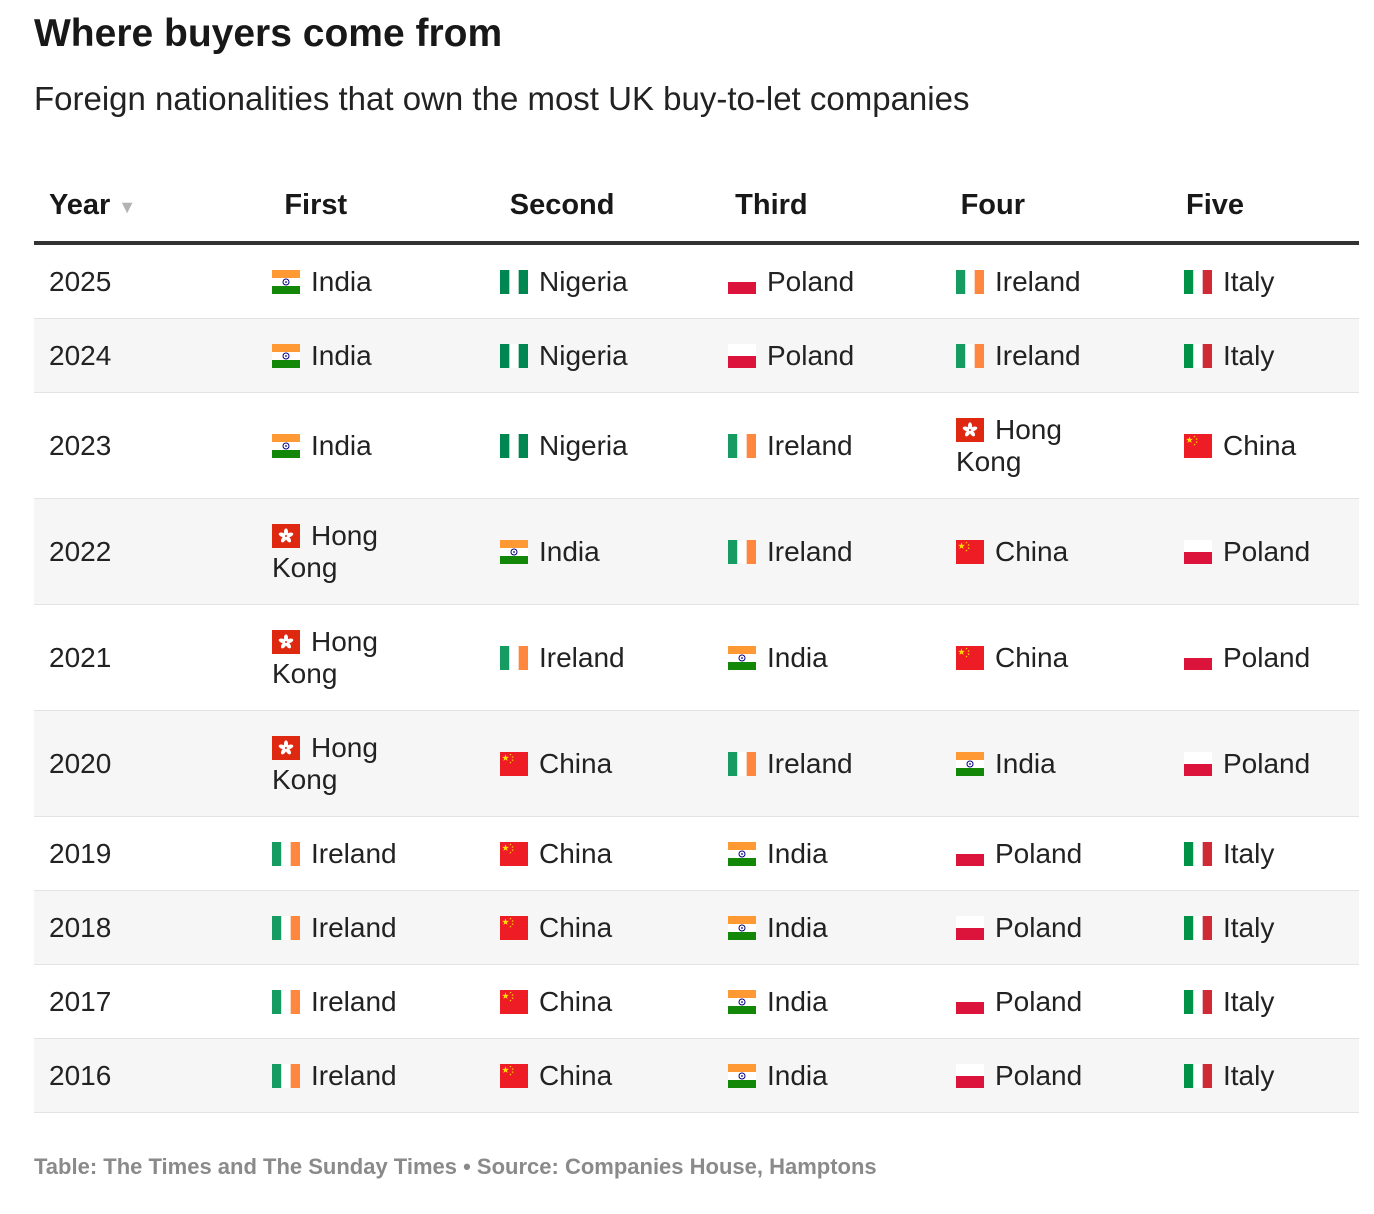 The image size is (1374, 1214). Describe the element at coordinates (80, 1075) in the screenshot. I see `year-cell: 2016` at that location.